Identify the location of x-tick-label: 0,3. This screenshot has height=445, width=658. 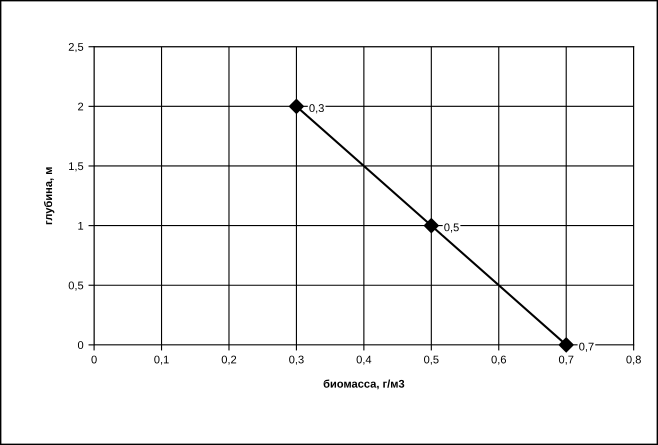
(296, 360).